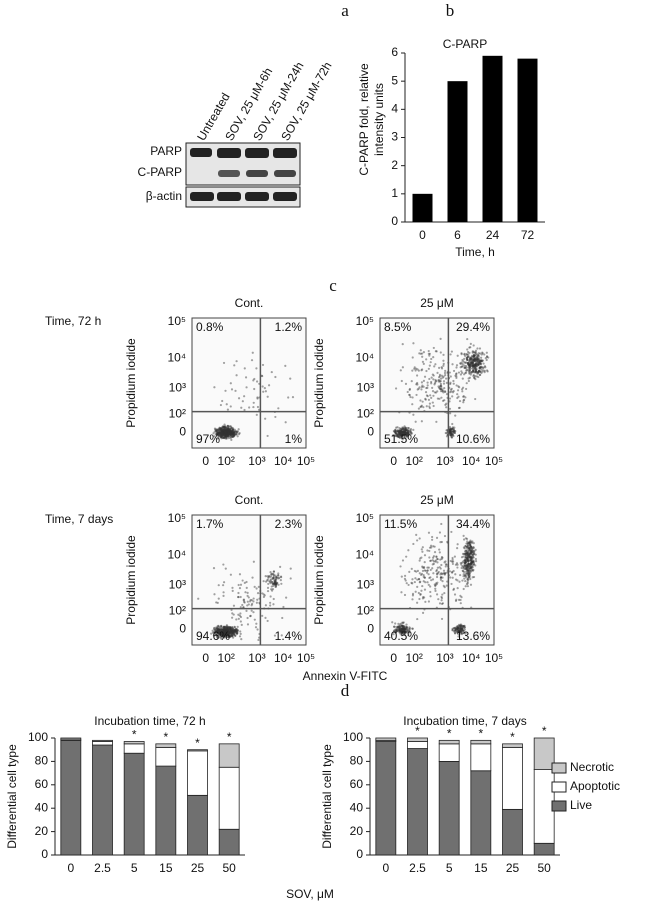  I want to click on bar-segment, so click(229, 798).